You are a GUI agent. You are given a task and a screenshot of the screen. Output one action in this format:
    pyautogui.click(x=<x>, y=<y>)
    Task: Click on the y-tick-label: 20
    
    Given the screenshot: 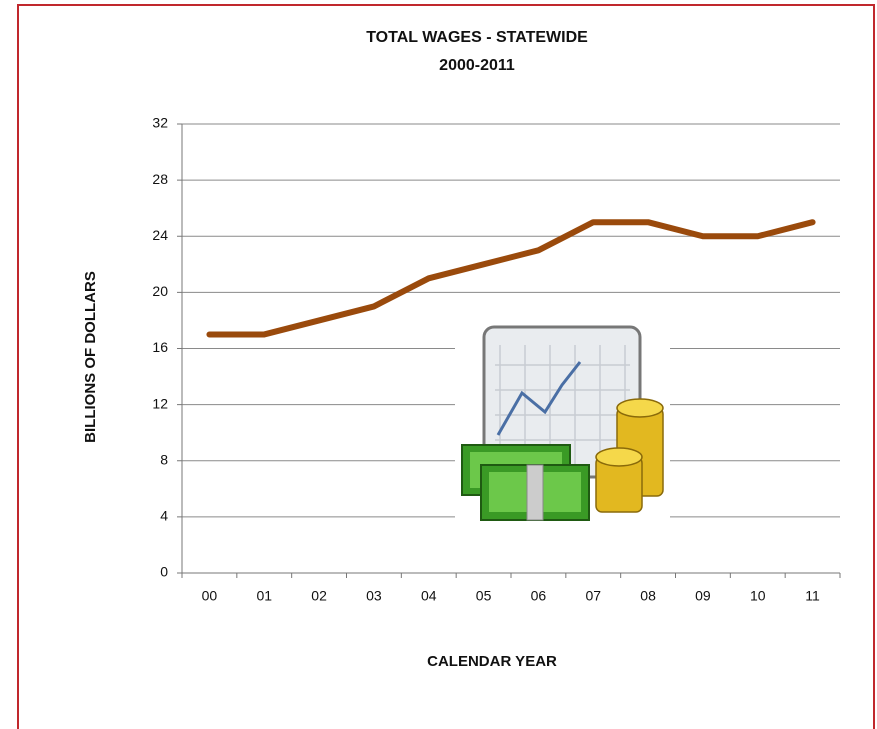 What is the action you would take?
    pyautogui.click(x=160, y=291)
    